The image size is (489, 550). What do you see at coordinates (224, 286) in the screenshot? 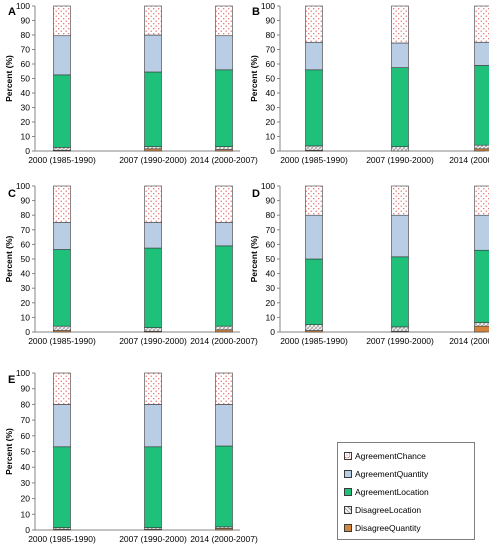
I see `panel-c-bar-3-agreement-location` at bounding box center [224, 286].